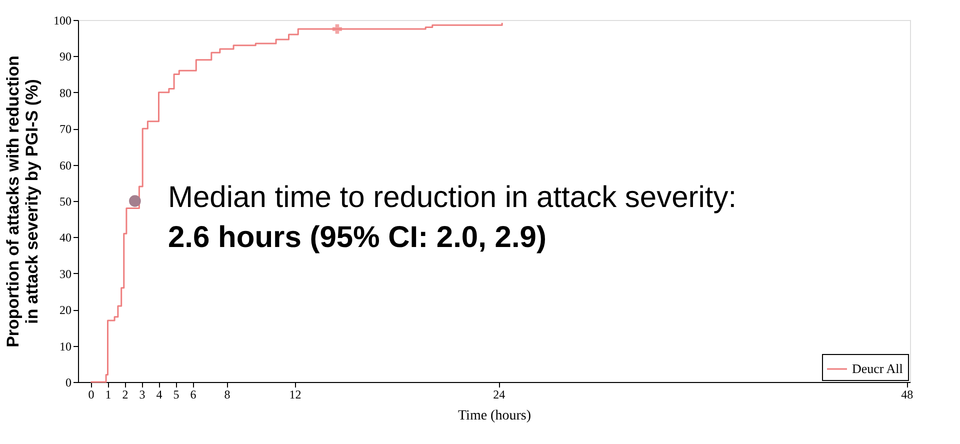 The image size is (960, 444). I want to click on y-tick-label: 0, so click(69, 383).